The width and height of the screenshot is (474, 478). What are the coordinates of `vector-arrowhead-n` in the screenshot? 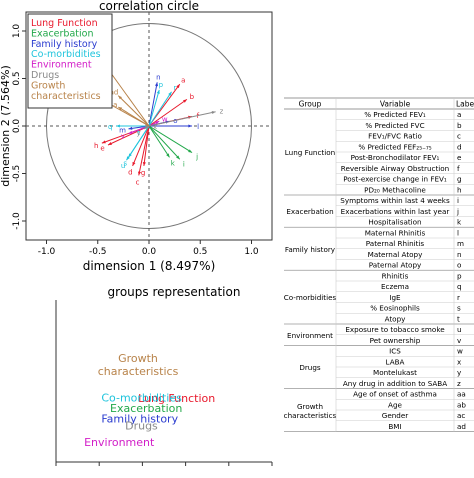 It's located at (156, 84).